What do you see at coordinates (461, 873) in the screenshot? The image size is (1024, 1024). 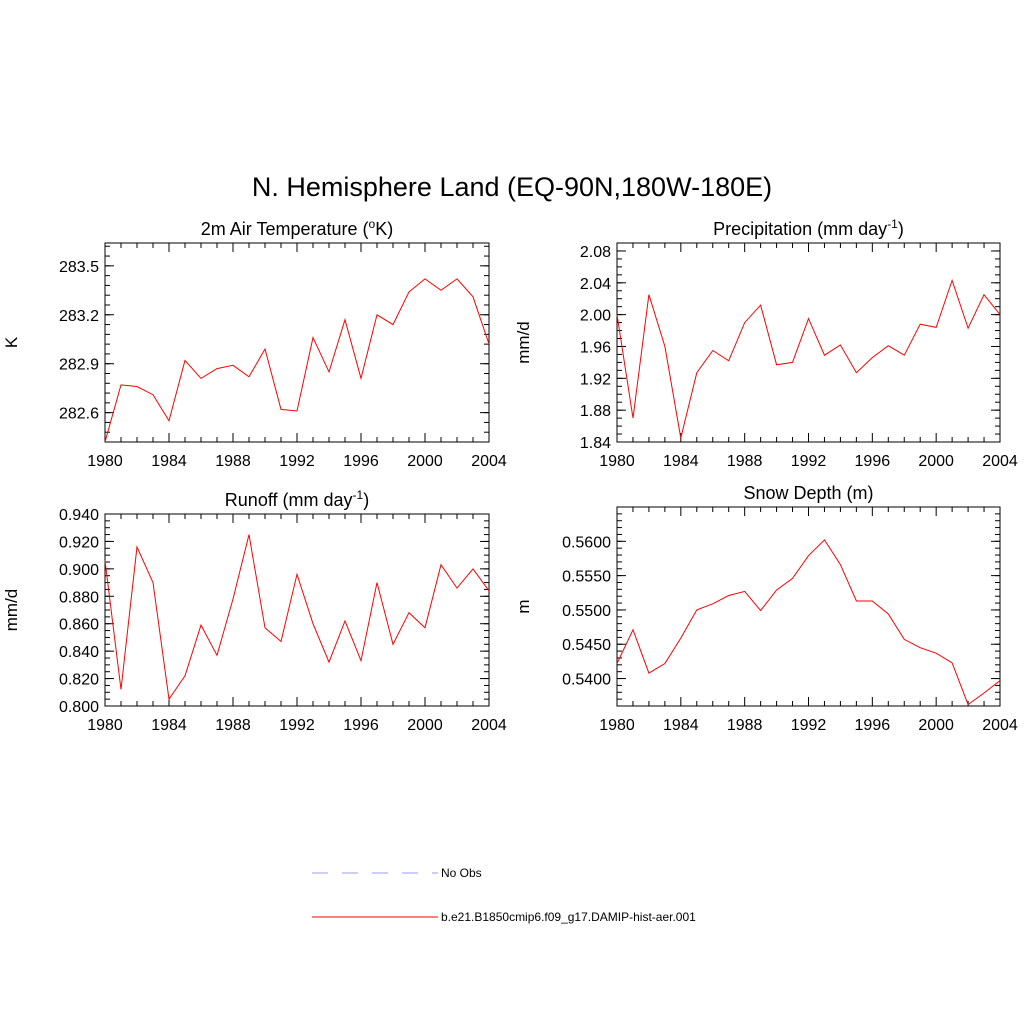 I see `legend-label-no-obs: No Obs` at bounding box center [461, 873].